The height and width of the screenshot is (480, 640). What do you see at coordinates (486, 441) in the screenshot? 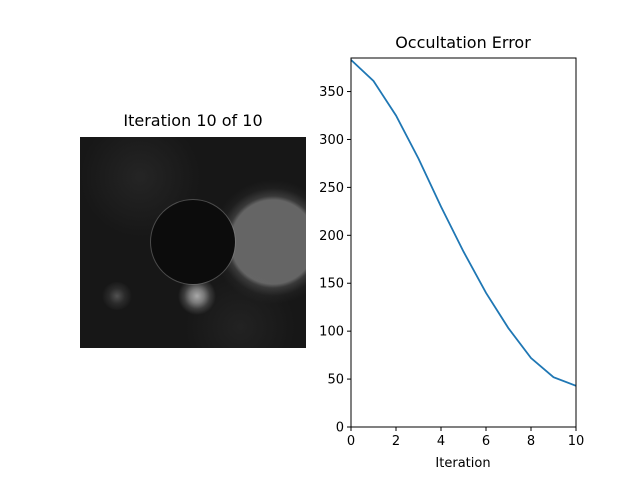
I see `x-tick-label: 6` at bounding box center [486, 441].